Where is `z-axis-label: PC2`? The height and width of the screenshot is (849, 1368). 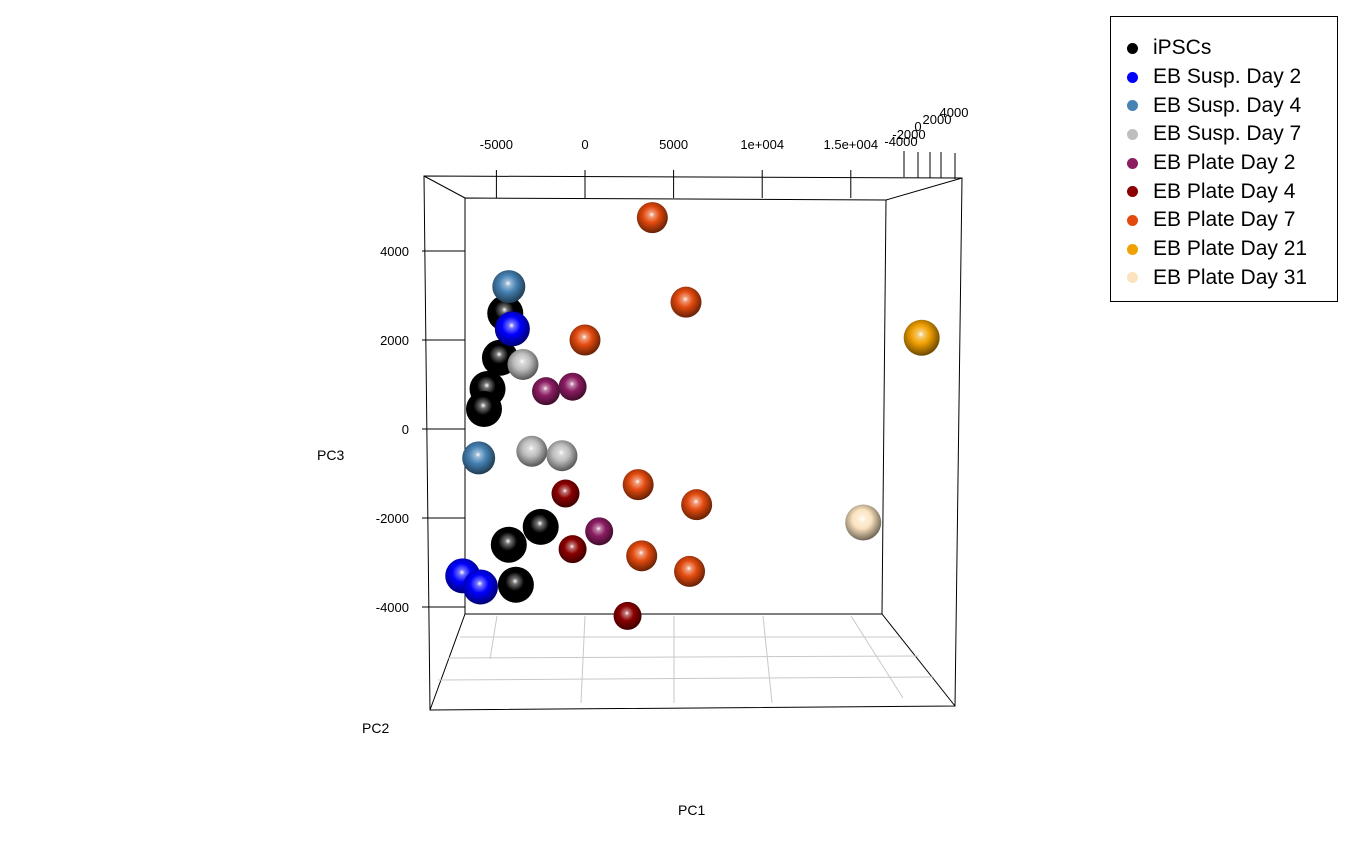
z-axis-label: PC2 is located at coordinates (375, 728).